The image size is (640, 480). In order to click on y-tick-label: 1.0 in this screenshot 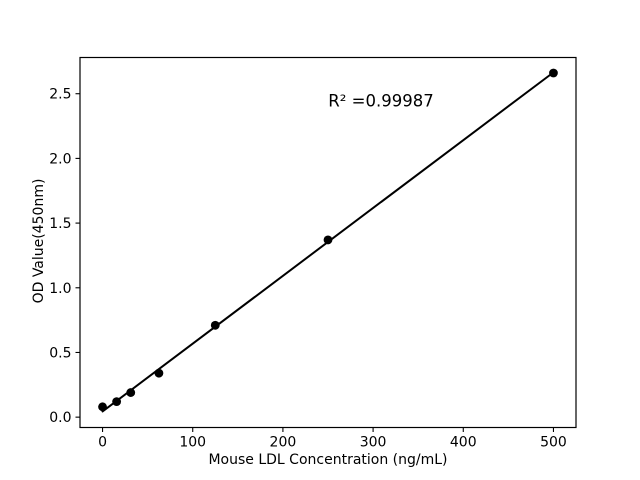, I will do `click(60, 289)`.